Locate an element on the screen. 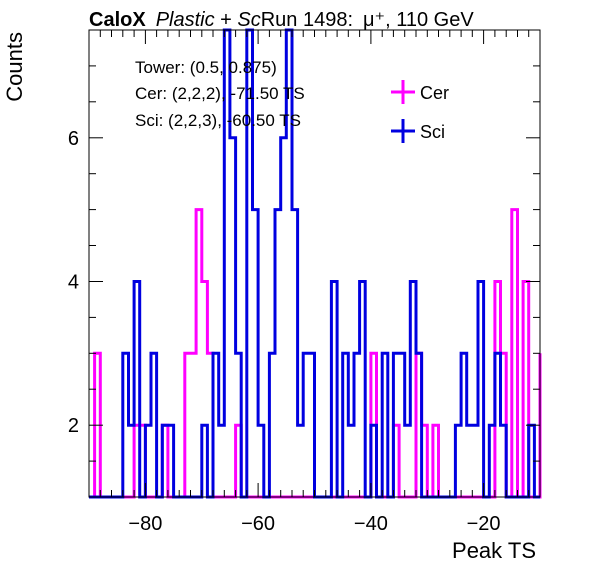  title-experiment: CaloX is located at coordinates (117, 20).